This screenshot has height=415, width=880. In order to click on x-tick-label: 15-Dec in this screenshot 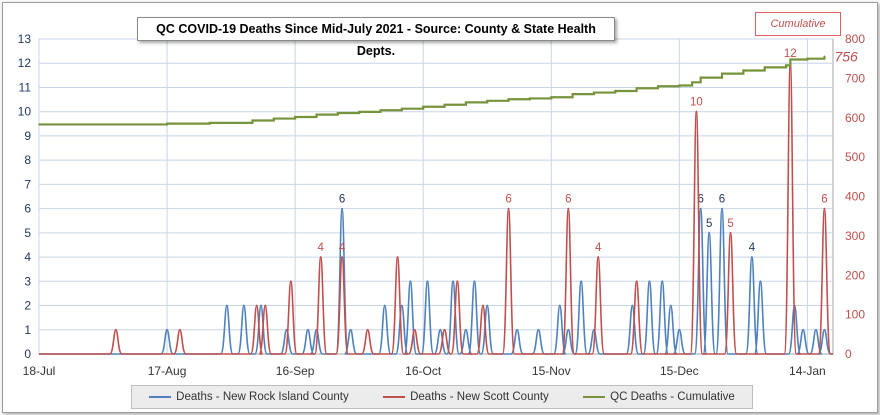, I will do `click(679, 371)`.